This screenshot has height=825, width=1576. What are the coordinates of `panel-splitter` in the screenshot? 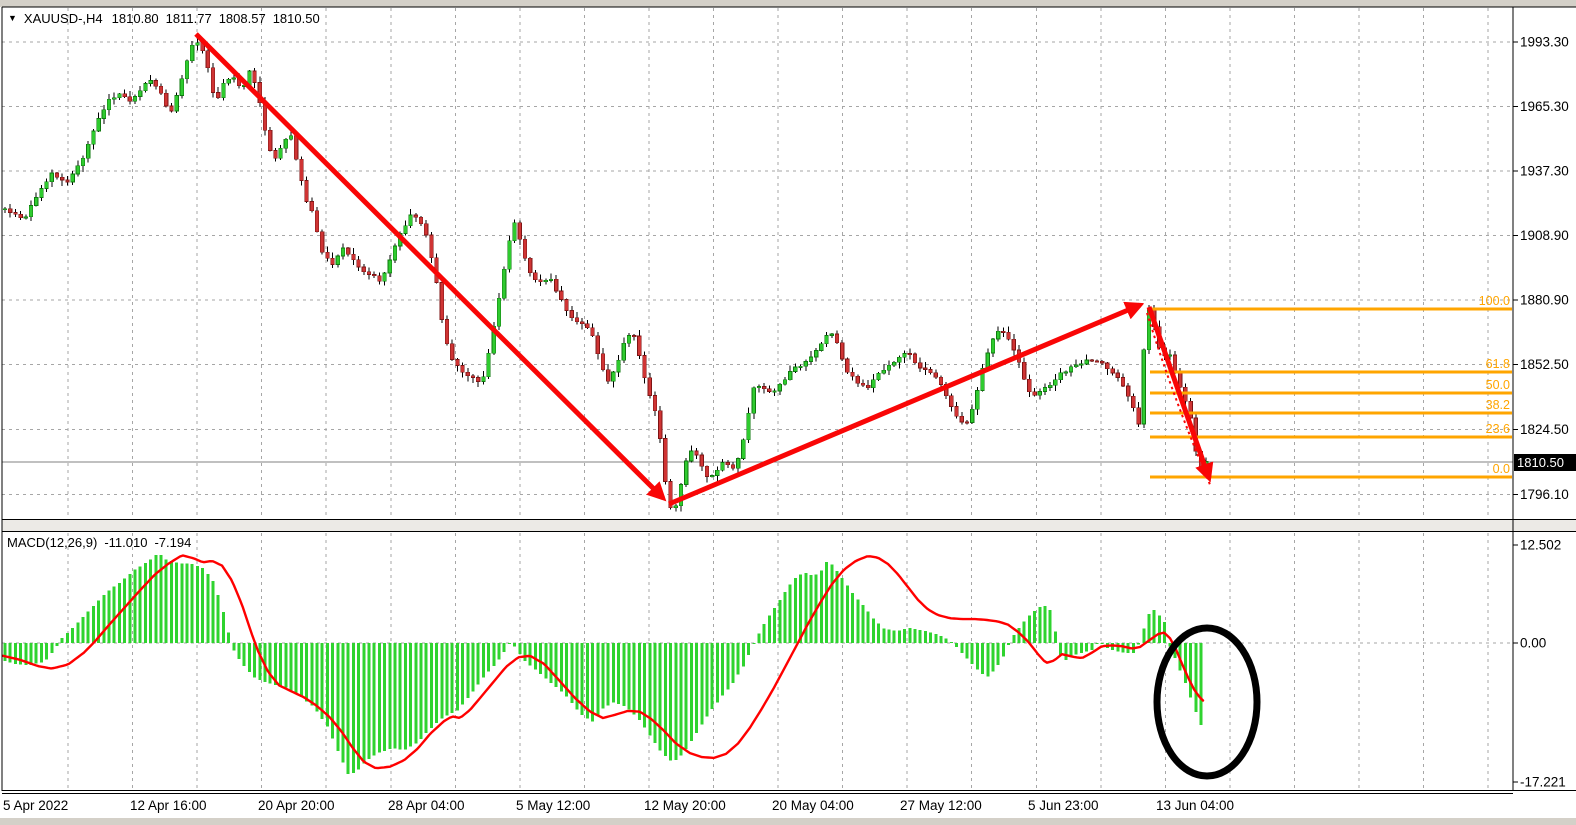 It's located at (789, 525).